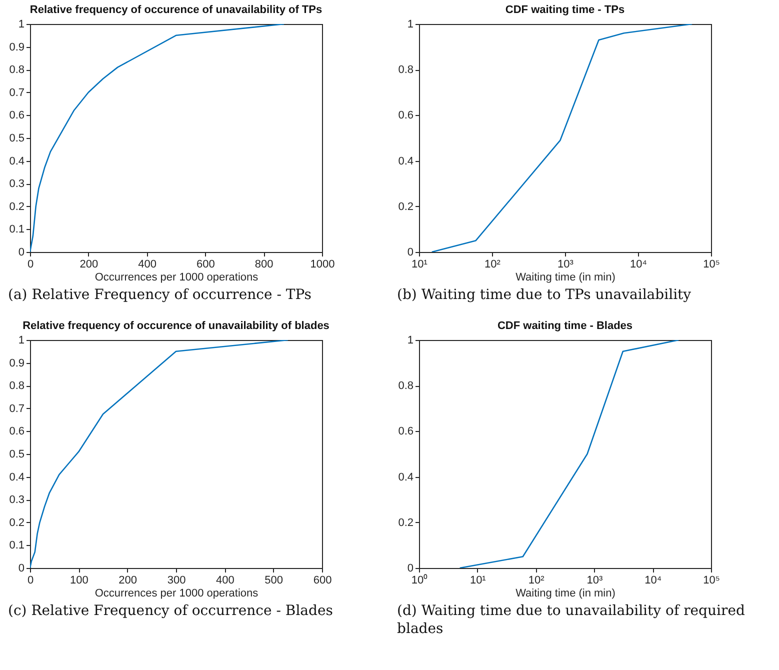  What do you see at coordinates (176, 580) in the screenshot?
I see `x-tick-label: 300` at bounding box center [176, 580].